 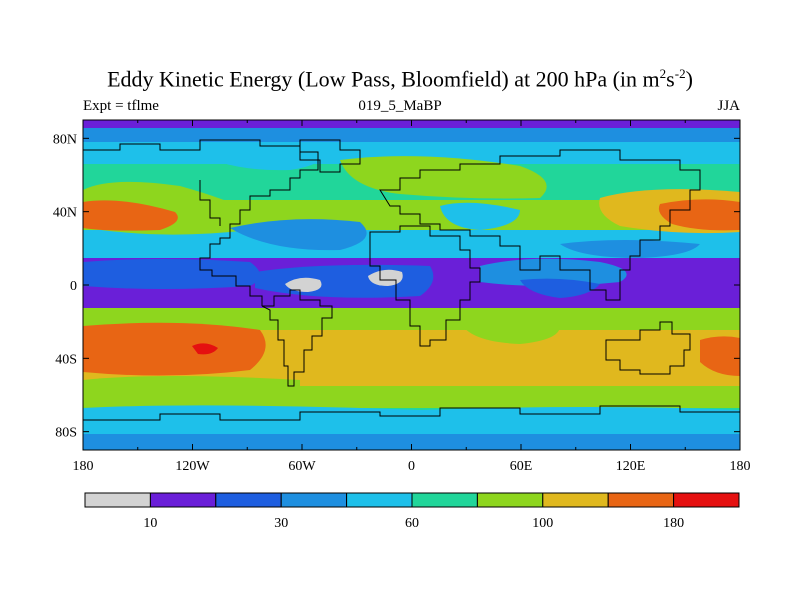 I want to click on contour-min-africa, so click(x=385, y=277).